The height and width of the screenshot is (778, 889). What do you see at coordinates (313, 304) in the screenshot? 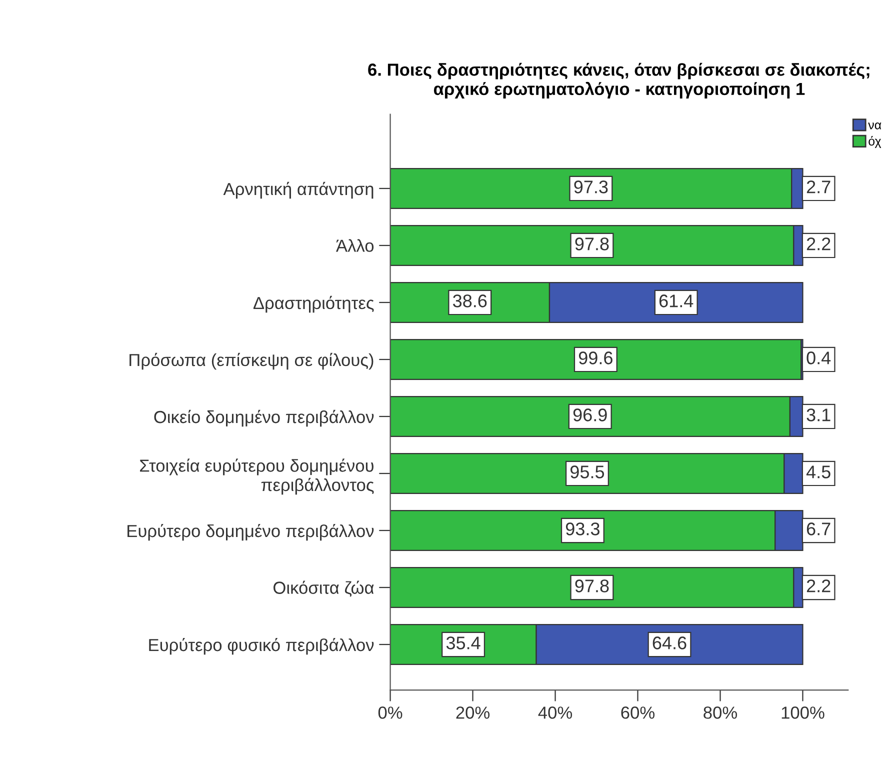
I see `y-tick-label: Δραστηριότητες` at bounding box center [313, 304].